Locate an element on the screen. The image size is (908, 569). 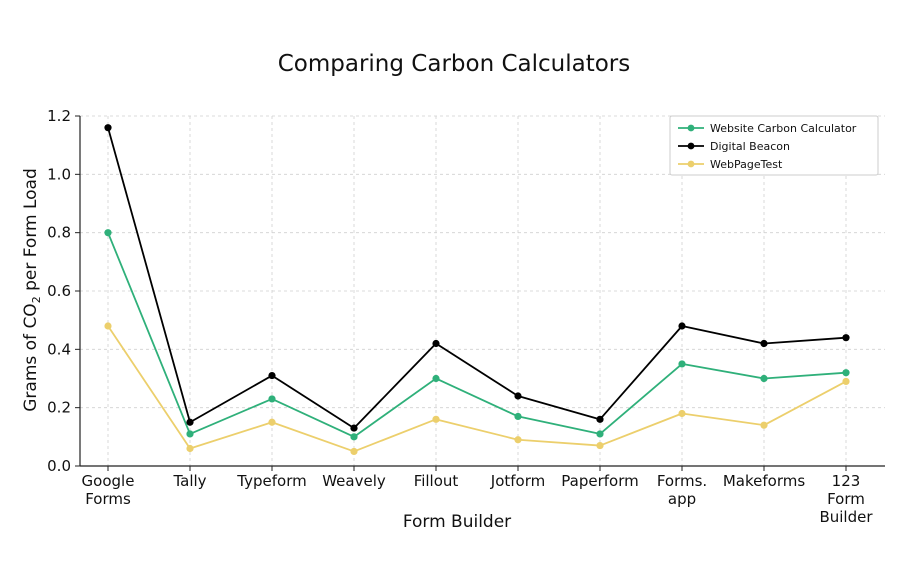
x-tick-label: Typeform is located at coordinates (271, 481).